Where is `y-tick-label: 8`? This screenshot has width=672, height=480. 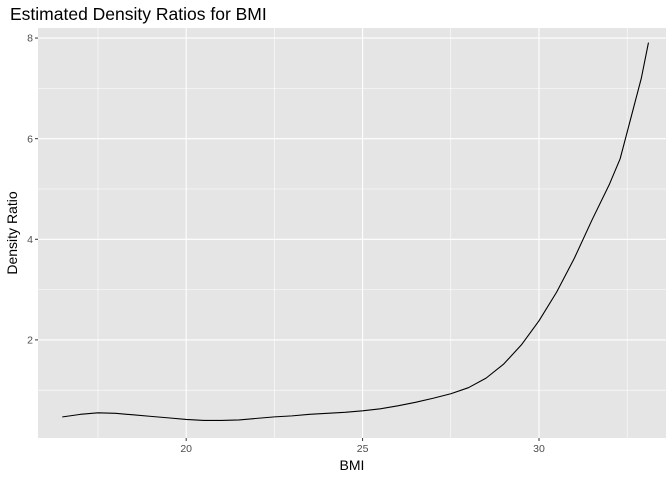
y-tick-label: 8 is located at coordinates (30, 39).